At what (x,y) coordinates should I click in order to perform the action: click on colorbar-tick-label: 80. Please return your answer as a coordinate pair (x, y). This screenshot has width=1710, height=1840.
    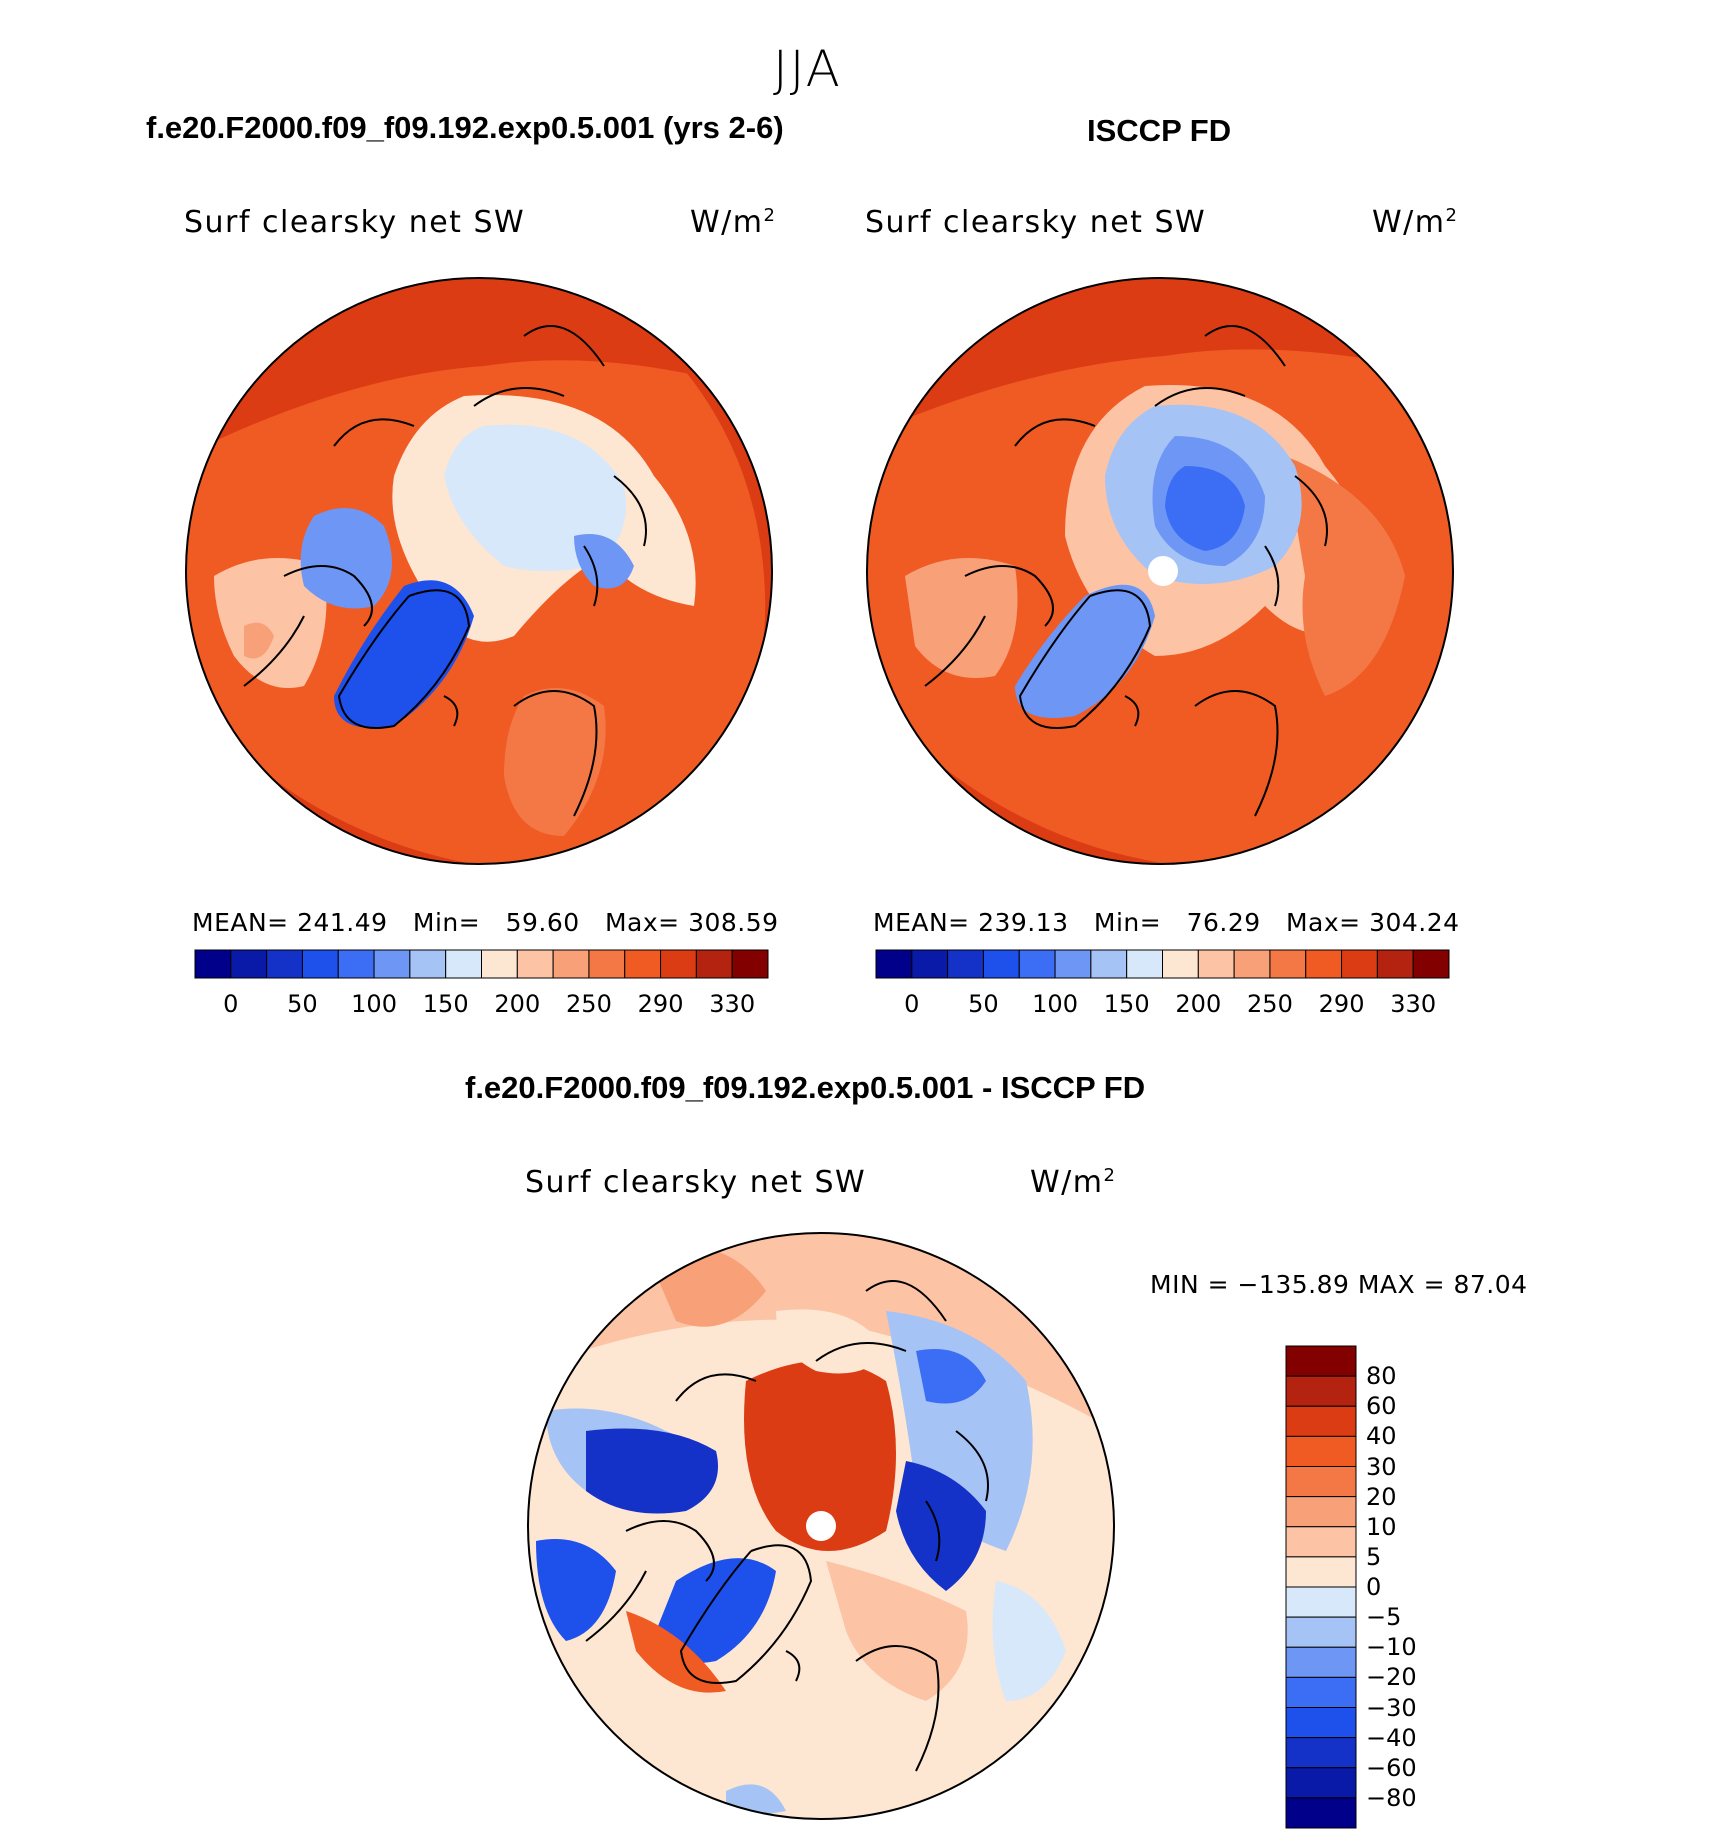
    Looking at the image, I should click on (1381, 1376).